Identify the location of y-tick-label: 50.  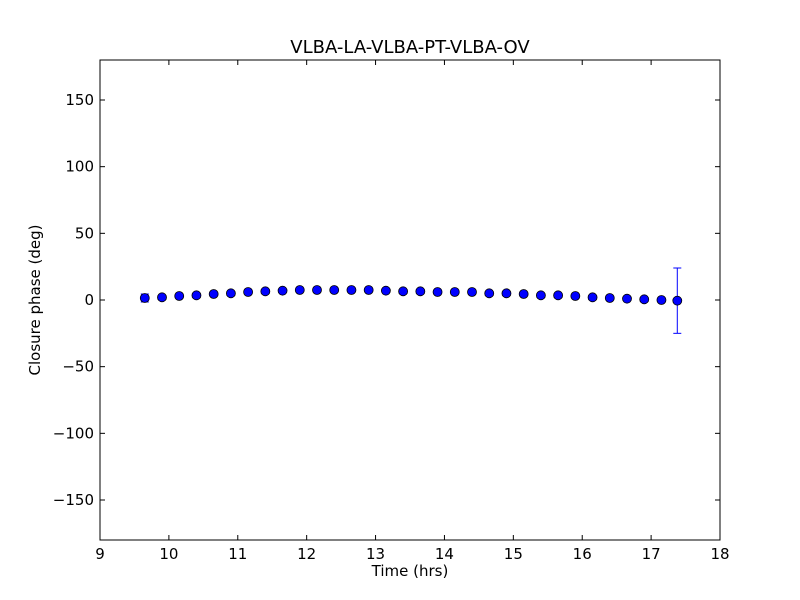
(84, 233).